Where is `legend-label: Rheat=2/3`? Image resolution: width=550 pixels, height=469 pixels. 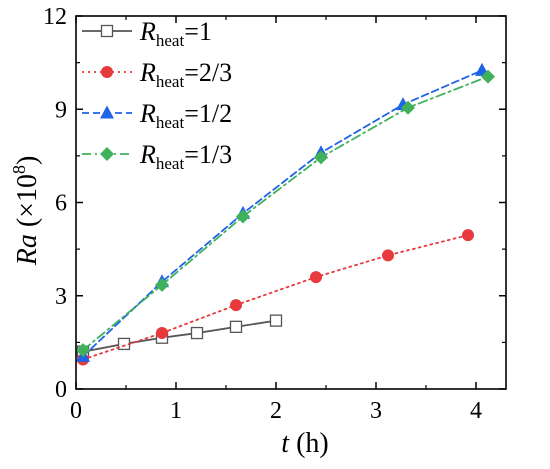
legend-label: Rheat=2/3 is located at coordinates (185, 74).